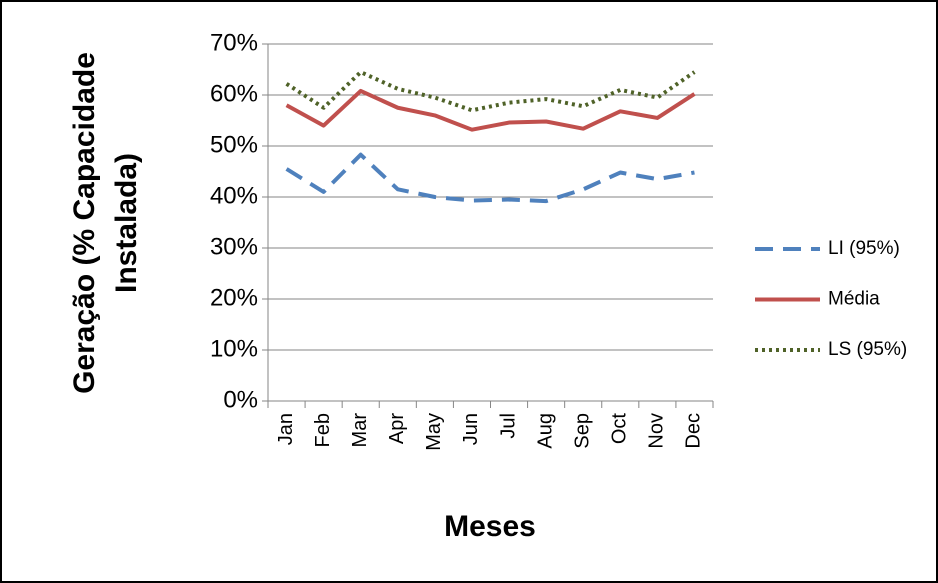  I want to click on x-tick-label: Feb, so click(323, 430).